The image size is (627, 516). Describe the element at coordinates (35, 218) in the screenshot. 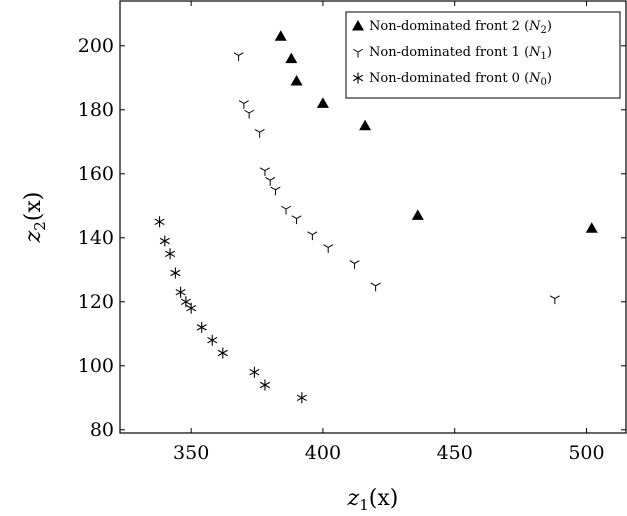

I see `y-axis-label: z2(x)` at that location.